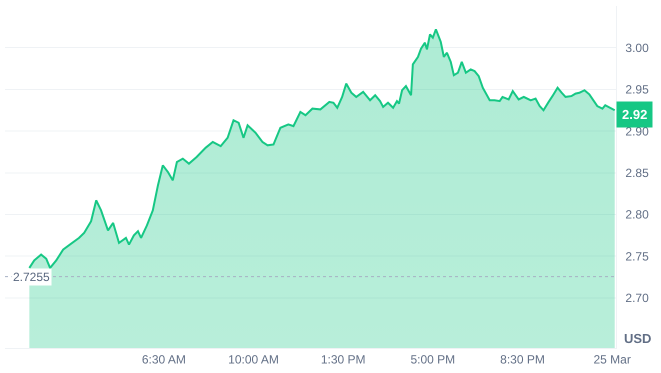 Image resolution: width=661 pixels, height=373 pixels. Describe the element at coordinates (522, 359) in the screenshot. I see `x-tick-label: 8:30 PM` at that location.